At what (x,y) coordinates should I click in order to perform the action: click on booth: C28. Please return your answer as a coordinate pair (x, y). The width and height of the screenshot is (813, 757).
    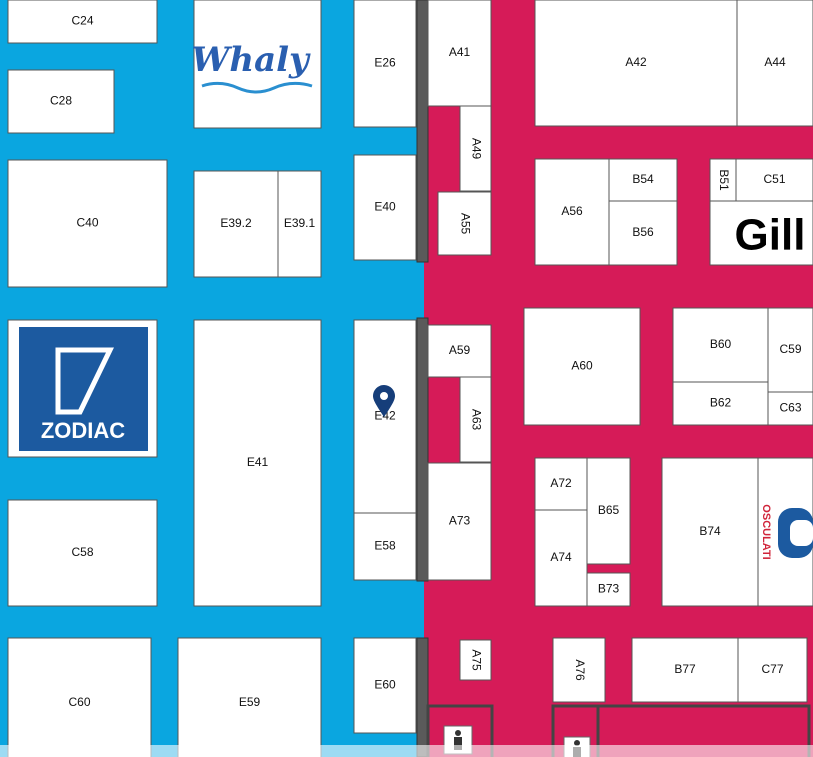
    Looking at the image, I should click on (61, 101).